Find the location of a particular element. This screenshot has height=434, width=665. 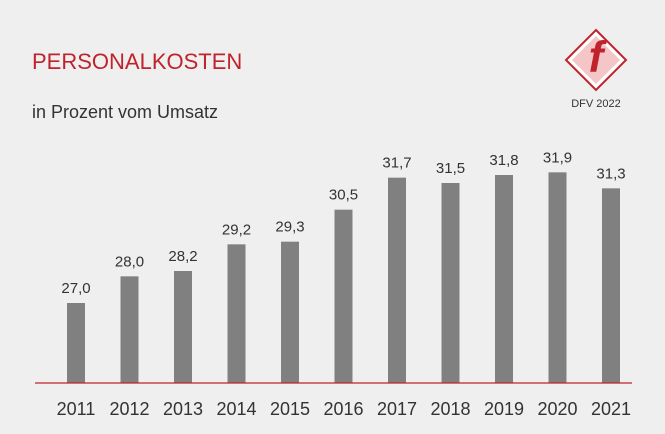

x-tick-label: 2011 is located at coordinates (76, 409).